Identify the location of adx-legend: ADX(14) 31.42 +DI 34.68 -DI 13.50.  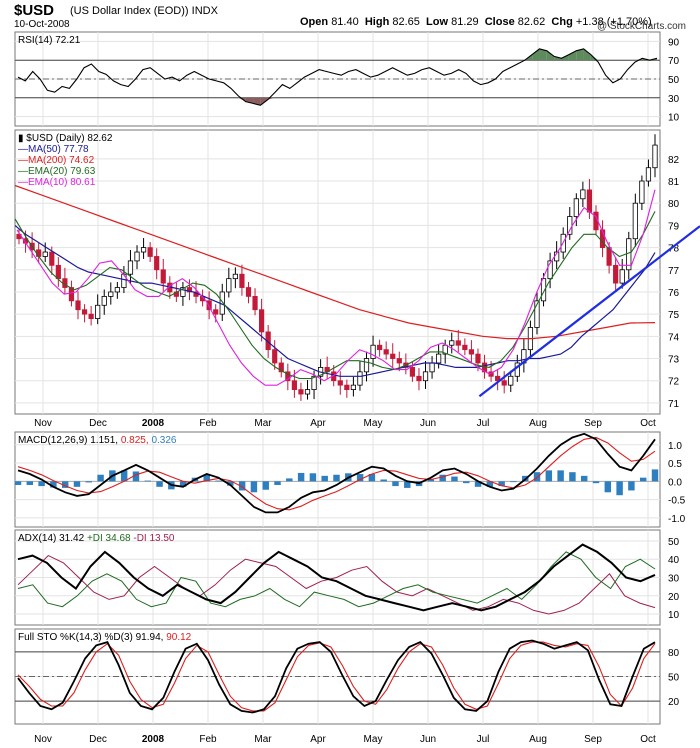
(96, 538).